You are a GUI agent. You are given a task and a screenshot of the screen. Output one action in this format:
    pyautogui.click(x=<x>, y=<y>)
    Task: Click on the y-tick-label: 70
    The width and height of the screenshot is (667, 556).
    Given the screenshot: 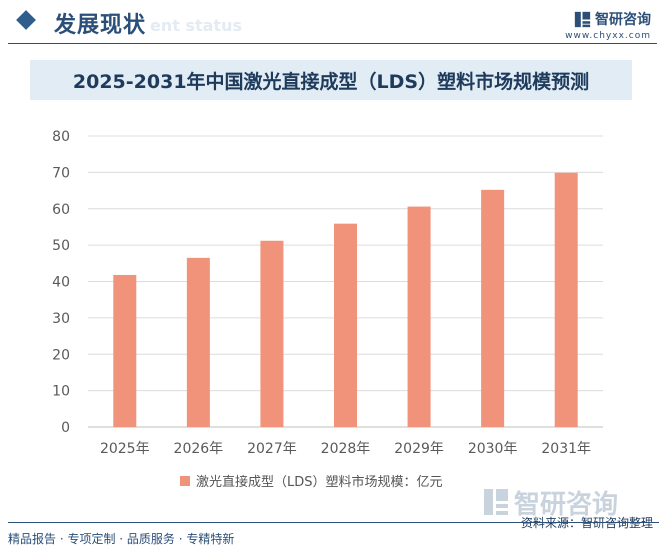 What is the action you would take?
    pyautogui.click(x=61, y=173)
    